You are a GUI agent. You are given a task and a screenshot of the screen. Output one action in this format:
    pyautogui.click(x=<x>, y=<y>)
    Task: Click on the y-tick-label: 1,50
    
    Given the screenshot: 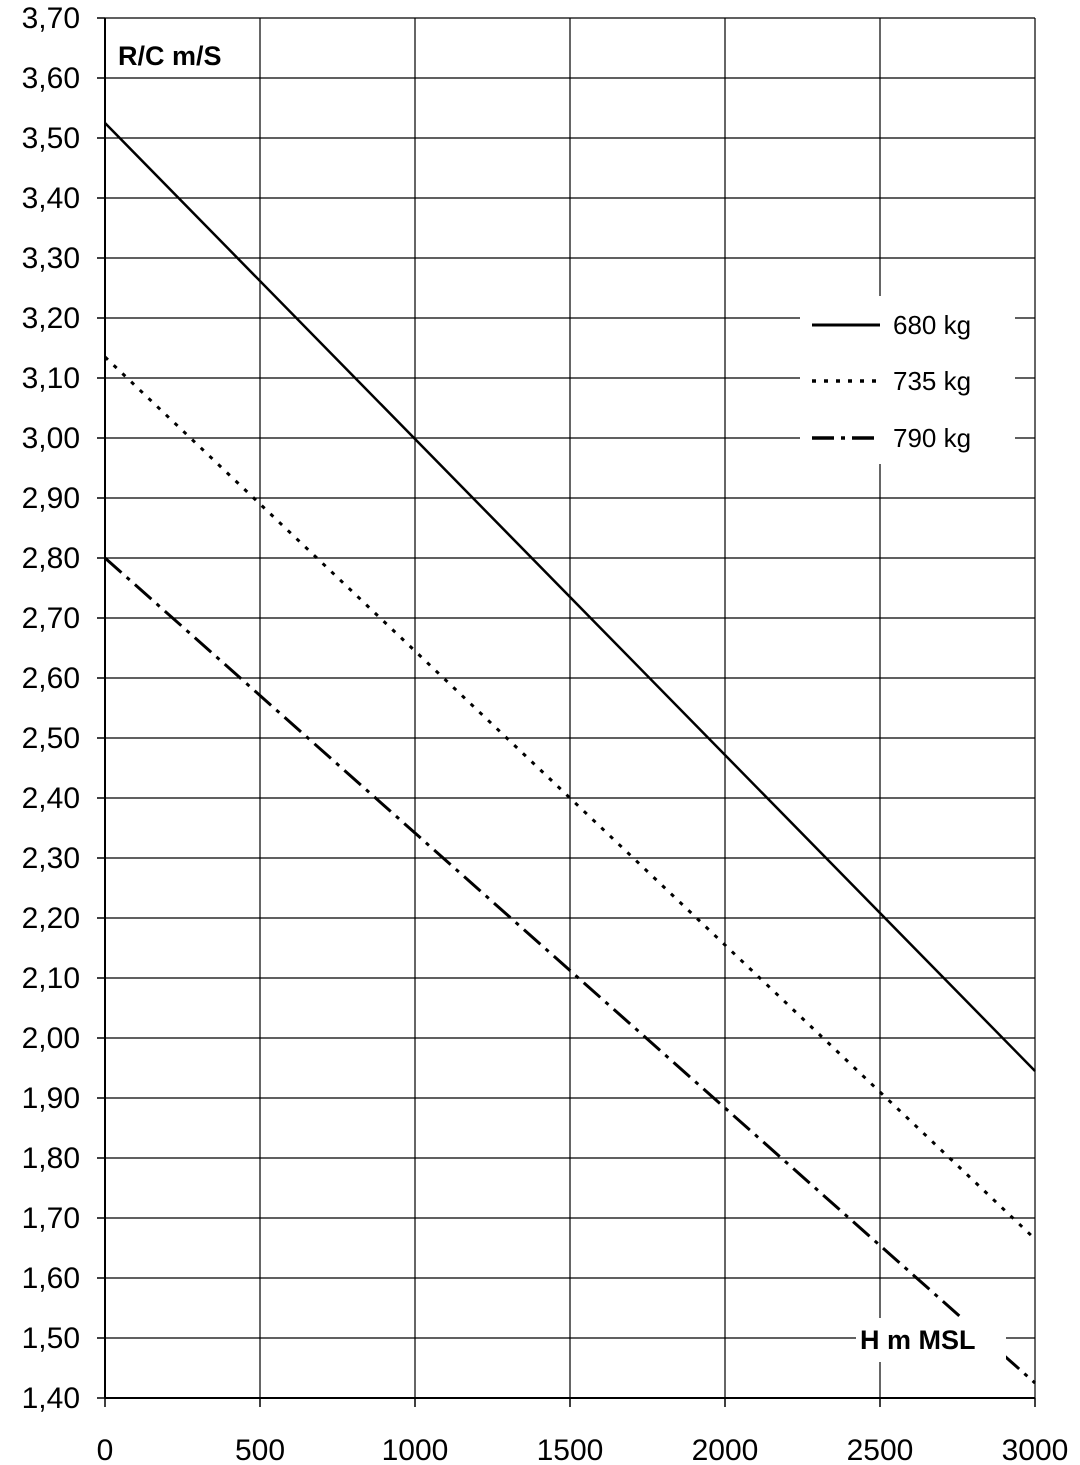 What is the action you would take?
    pyautogui.click(x=51, y=1338)
    